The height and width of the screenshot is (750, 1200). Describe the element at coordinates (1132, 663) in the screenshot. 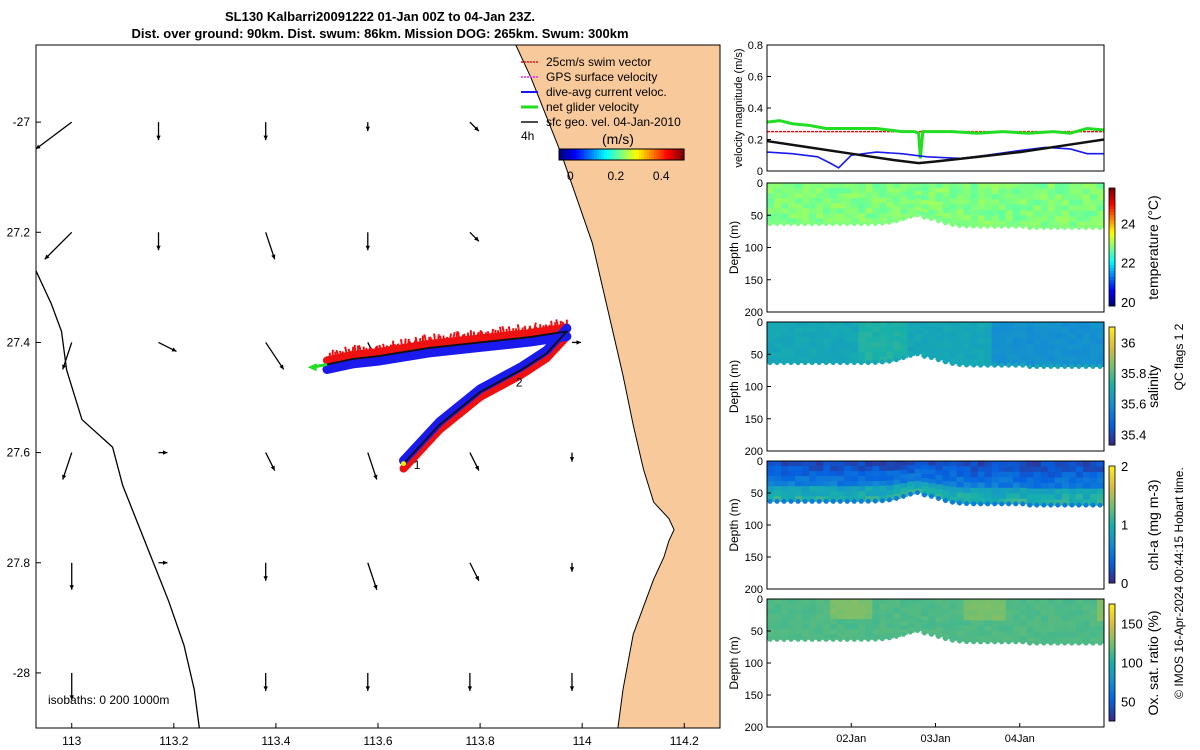

I see `colorbar-tick-label: 100` at that location.